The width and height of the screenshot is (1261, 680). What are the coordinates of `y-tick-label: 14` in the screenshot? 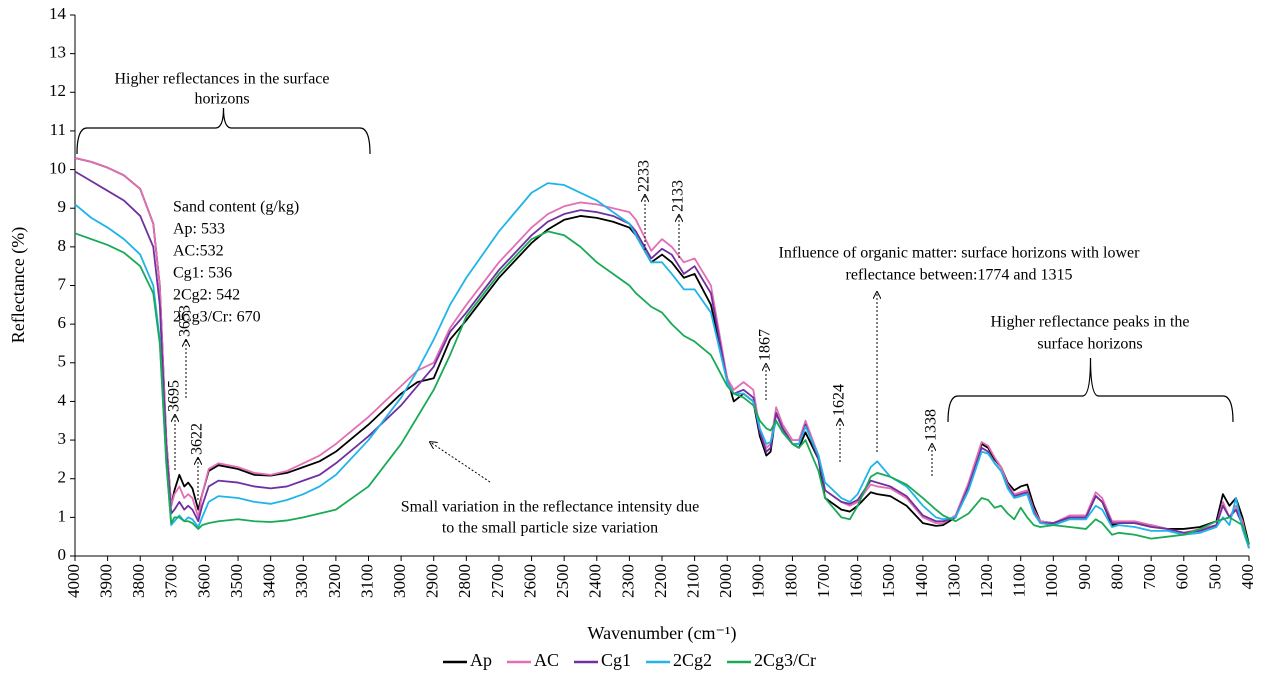 It's located at (58, 13).